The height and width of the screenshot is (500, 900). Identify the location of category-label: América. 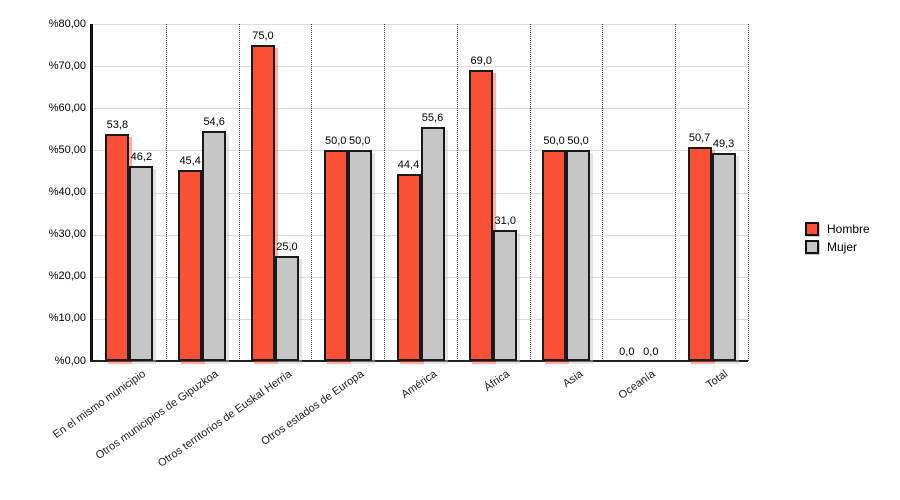
(419, 384).